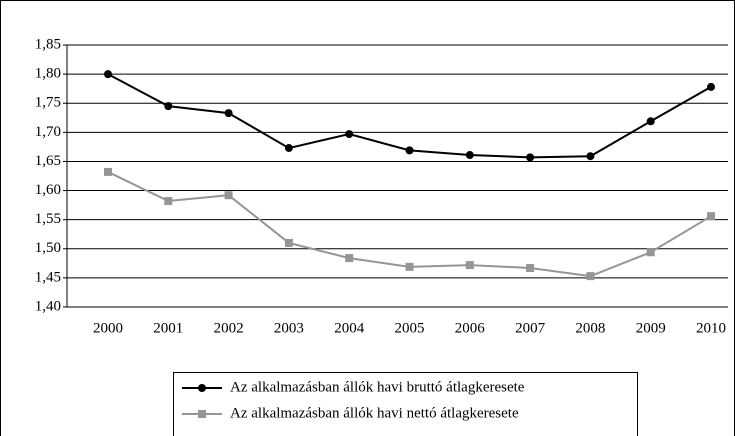 The height and width of the screenshot is (436, 735). Describe the element at coordinates (48, 248) in the screenshot. I see `y-tick-label: 1,50` at that location.